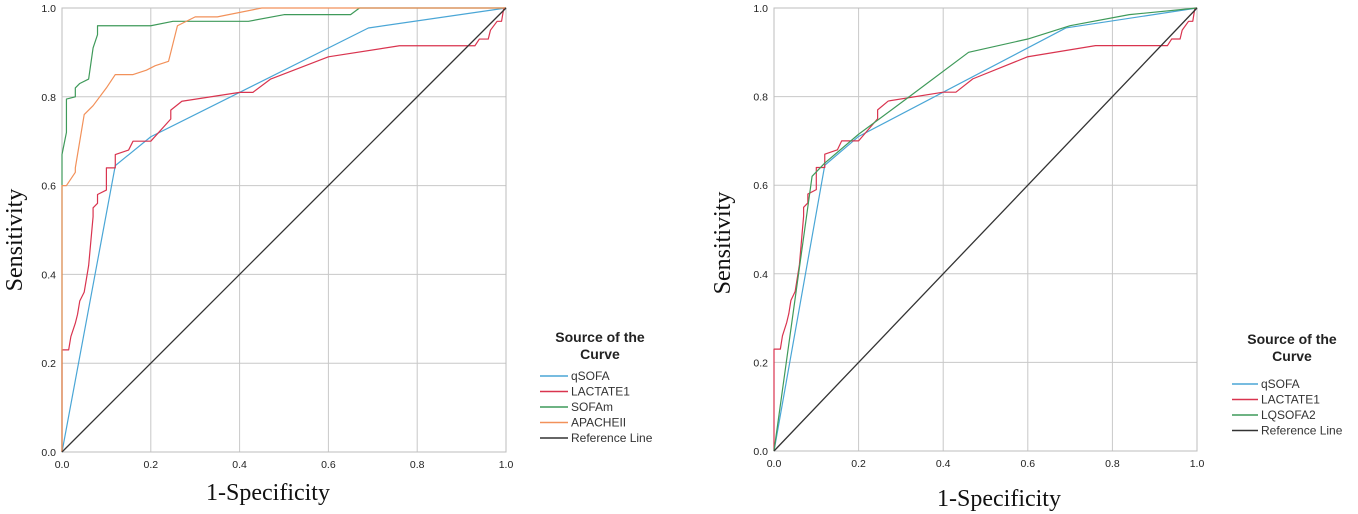  I want to click on chart1-legend-title: Curve, so click(600, 354).